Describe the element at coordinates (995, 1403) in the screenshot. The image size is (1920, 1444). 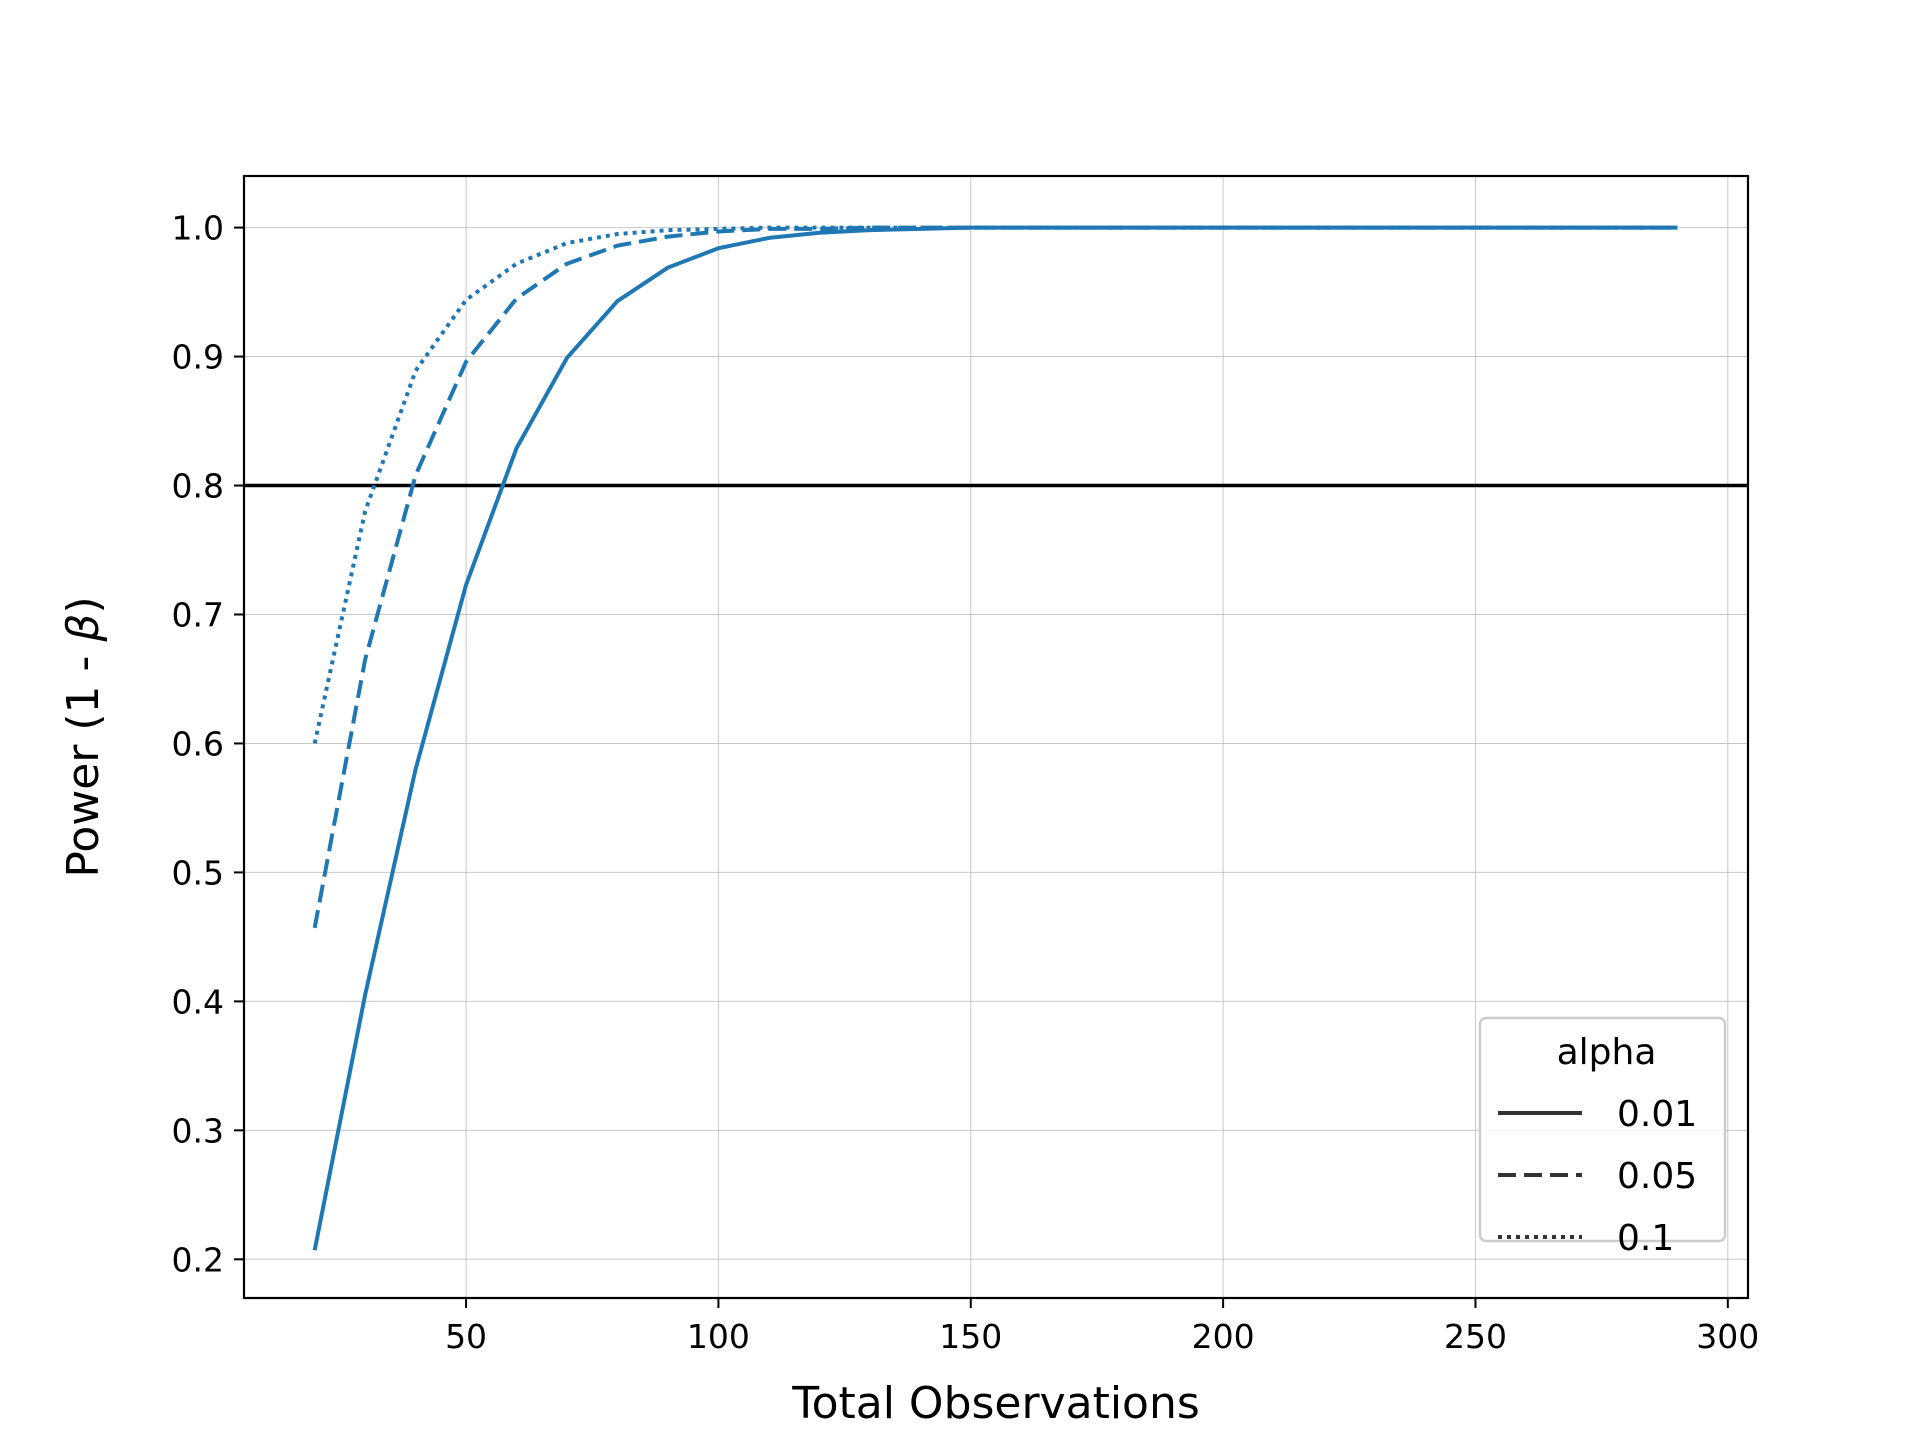
I see `x-axis-title: Total Observations` at that location.